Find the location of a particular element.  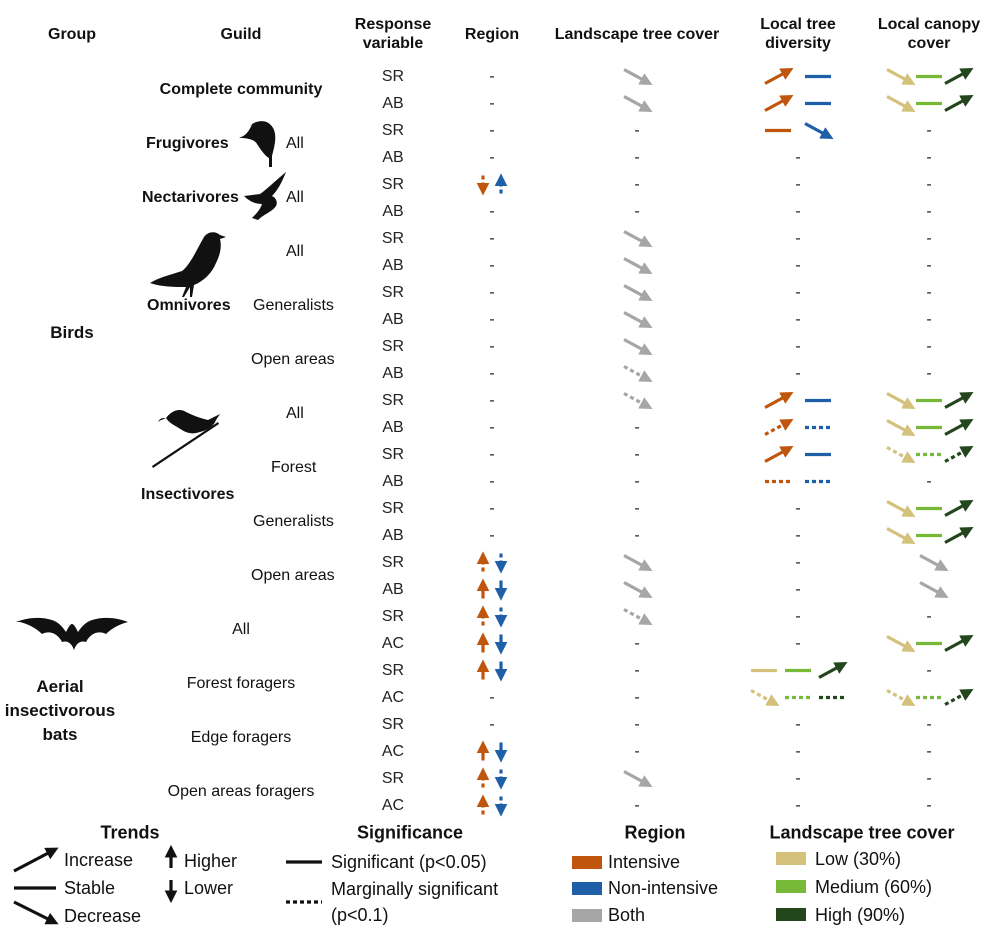

subguild-nectarivores-all: All is located at coordinates (295, 197).